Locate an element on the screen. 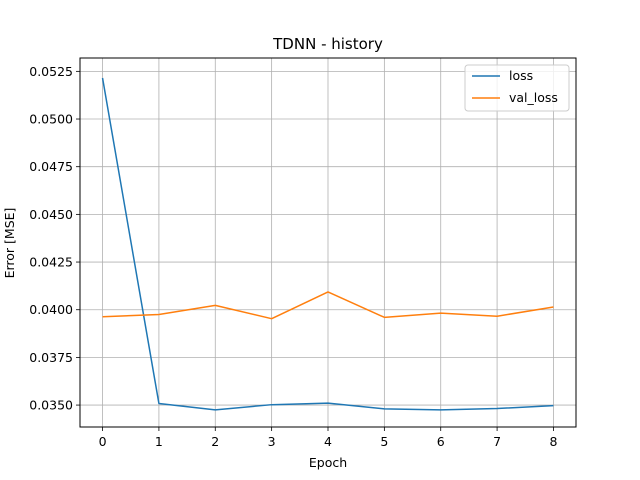  y-tick-label: 0.0375 is located at coordinates (51, 357).